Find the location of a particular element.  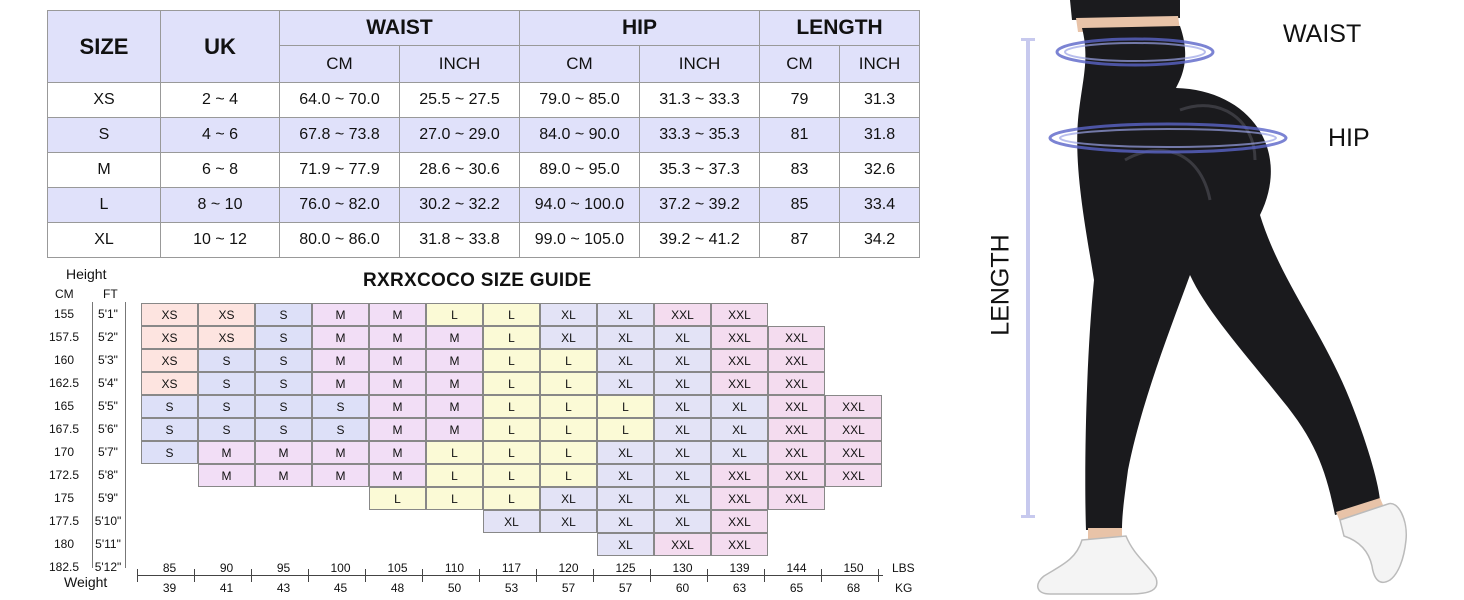

table-cell: 34.2 is located at coordinates (880, 240).